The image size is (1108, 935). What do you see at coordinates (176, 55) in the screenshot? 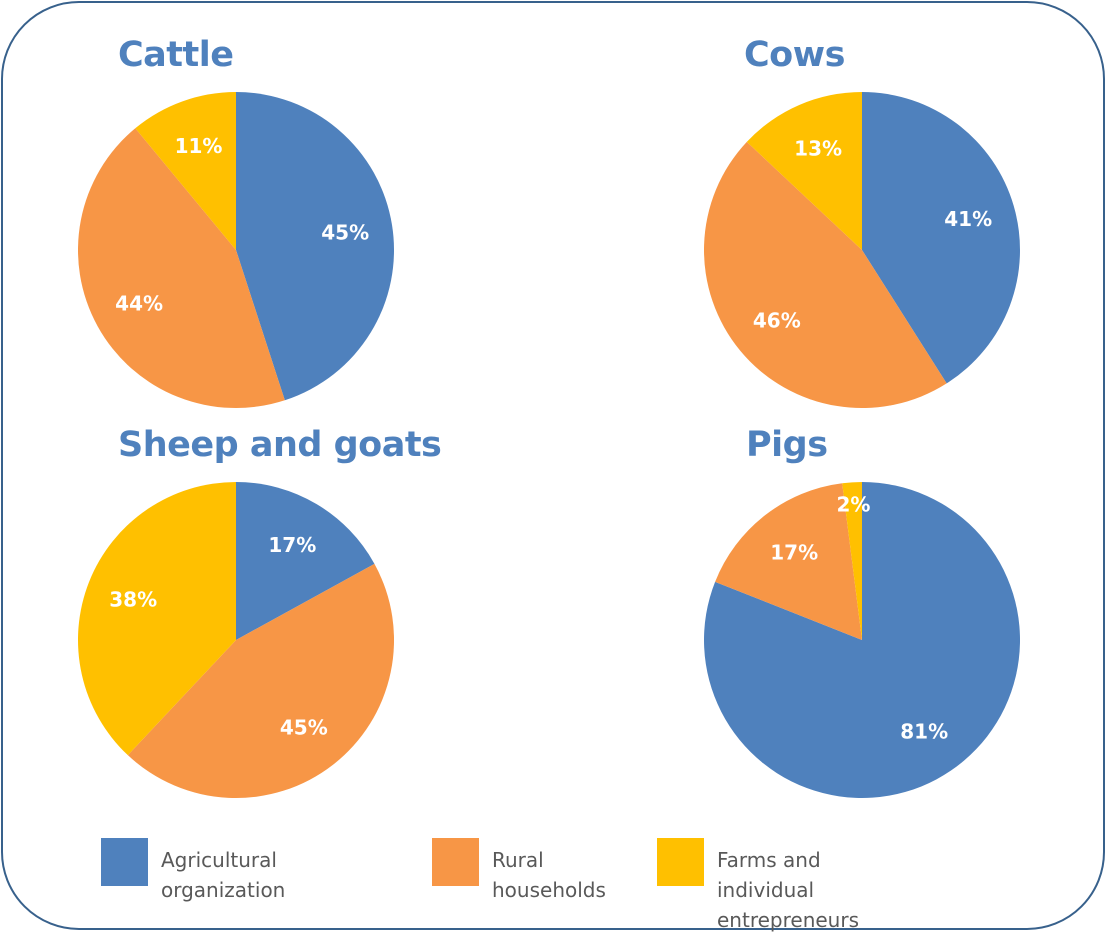
I see `chart-title-cattle: Cattle` at bounding box center [176, 55].